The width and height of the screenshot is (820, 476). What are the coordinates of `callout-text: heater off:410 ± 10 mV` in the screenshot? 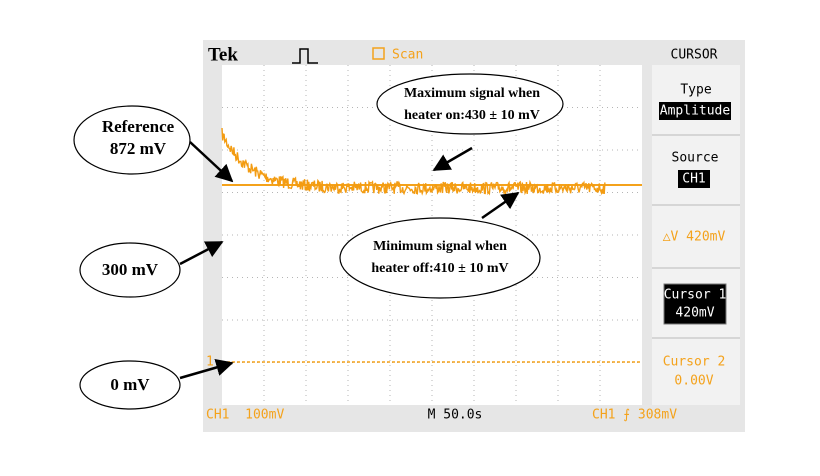 It's located at (439, 268).